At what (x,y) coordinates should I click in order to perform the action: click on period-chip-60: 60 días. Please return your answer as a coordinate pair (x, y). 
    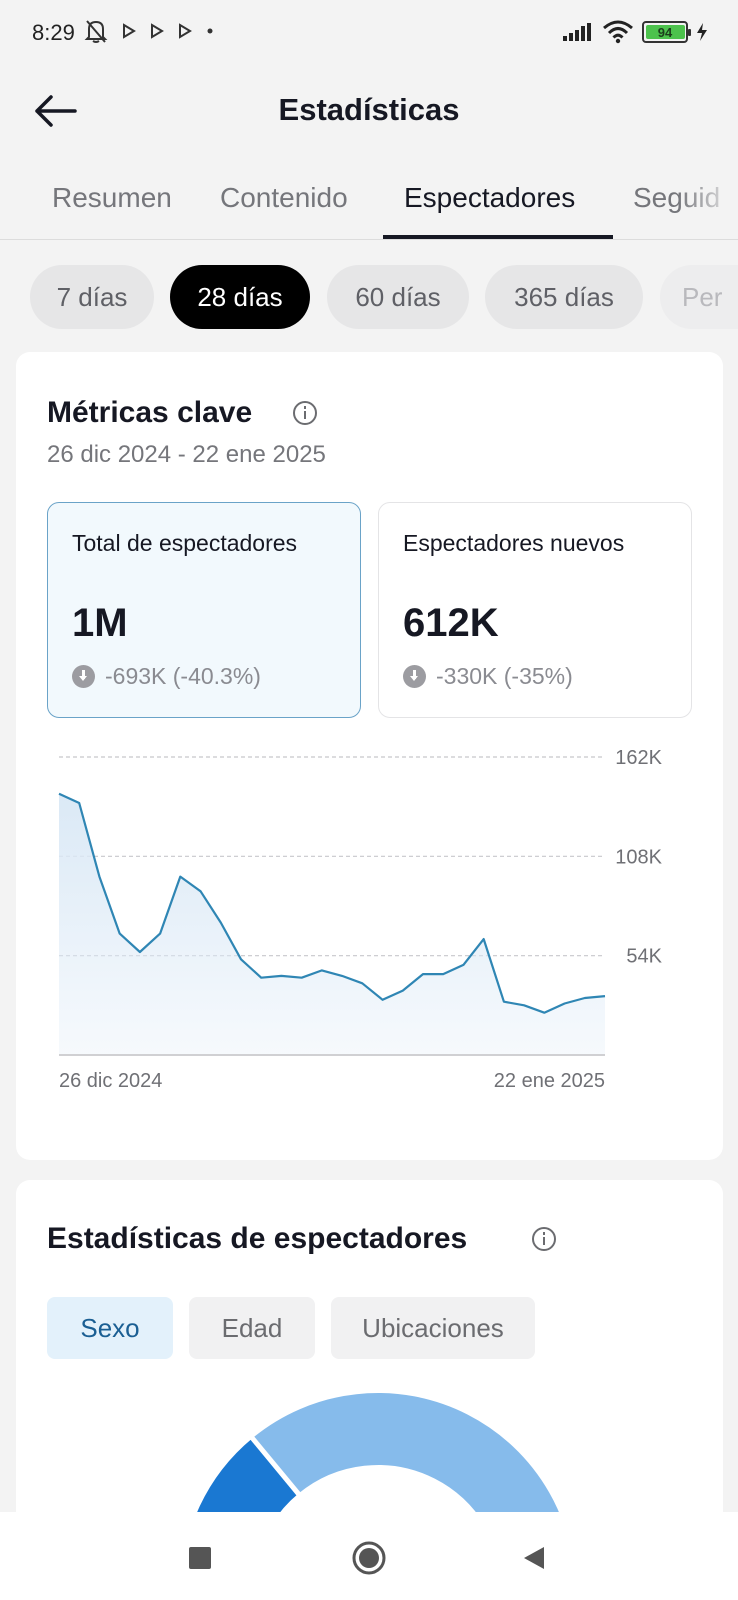
    Looking at the image, I should click on (398, 297).